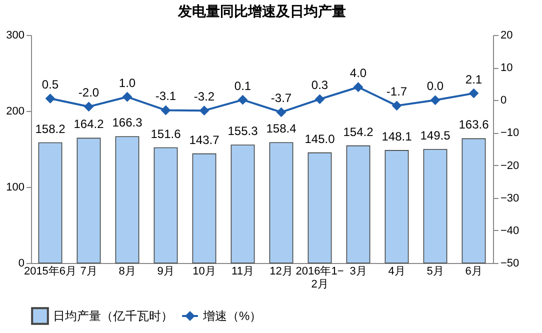 The image size is (542, 333). I want to click on data-label: -1.7, so click(397, 91).